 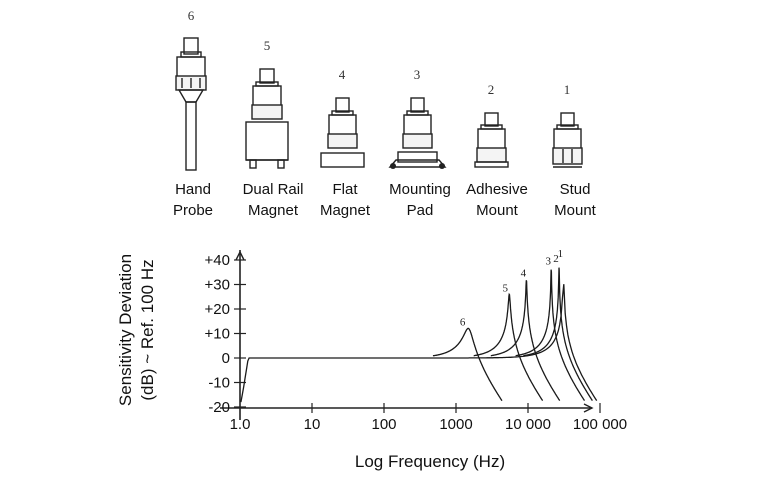 I want to click on mount-number: 3, so click(x=417, y=74).